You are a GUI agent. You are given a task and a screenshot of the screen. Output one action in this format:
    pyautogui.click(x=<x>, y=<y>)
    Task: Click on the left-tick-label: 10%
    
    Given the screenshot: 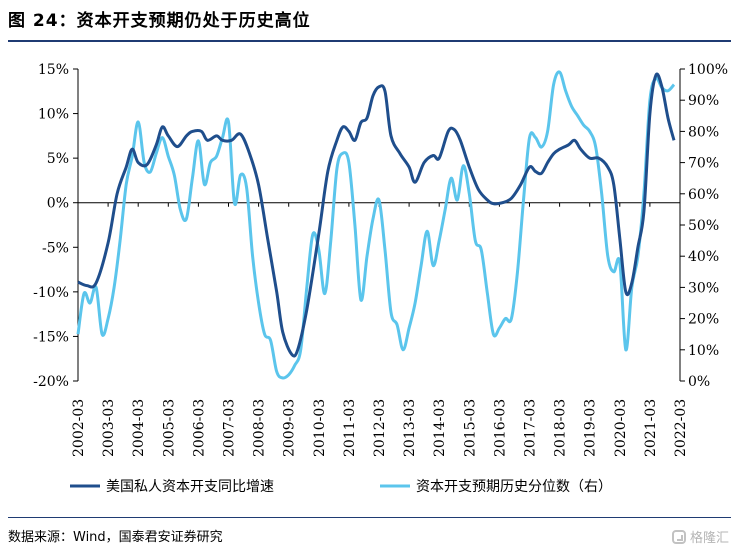 What is the action you would take?
    pyautogui.click(x=53, y=115)
    